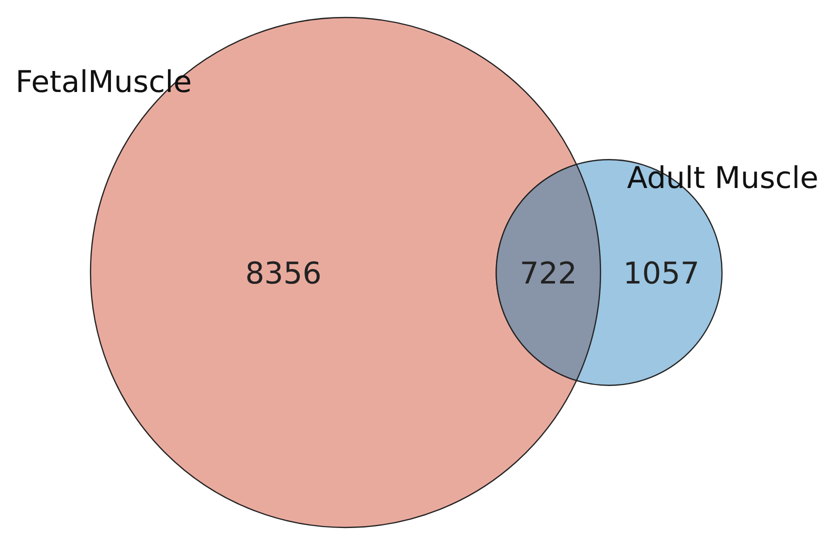 This screenshot has height=545, width=823. Describe the element at coordinates (283, 274) in the screenshot. I see `data-label: 8356` at that location.